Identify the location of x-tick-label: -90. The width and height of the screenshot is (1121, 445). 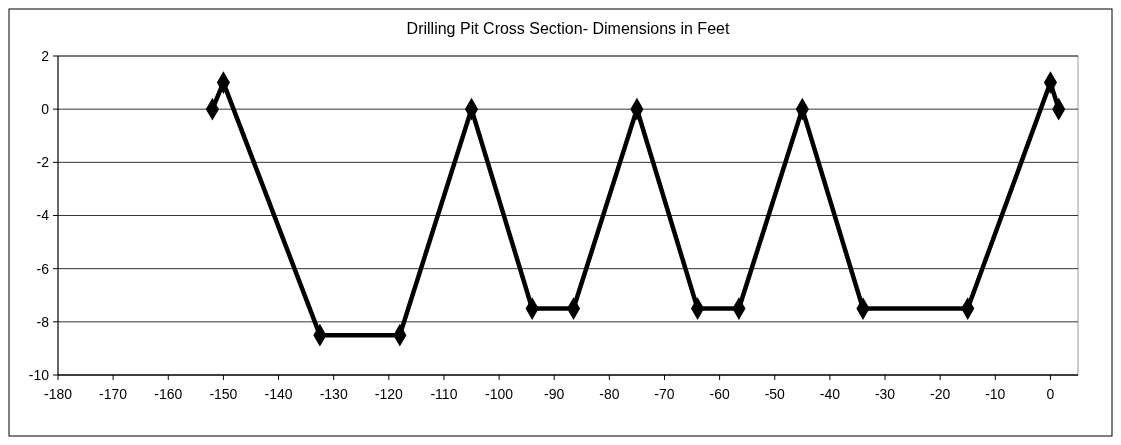
(554, 394).